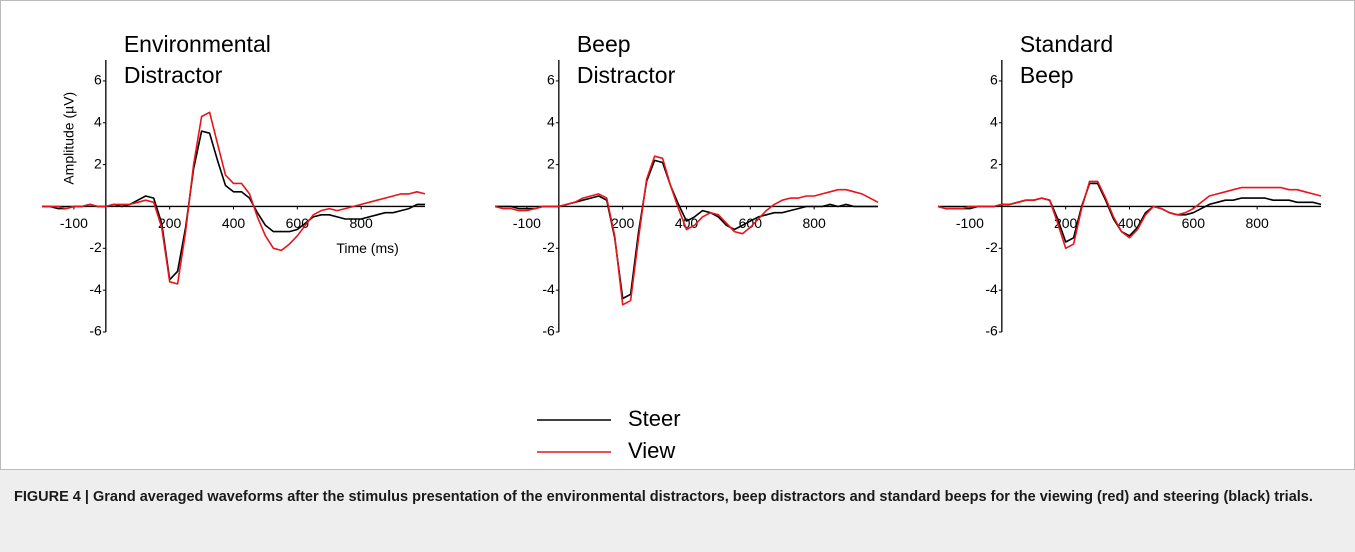 This screenshot has width=1355, height=552. What do you see at coordinates (69, 138) in the screenshot?
I see `y-axis-label: Amplitude (µV)` at bounding box center [69, 138].